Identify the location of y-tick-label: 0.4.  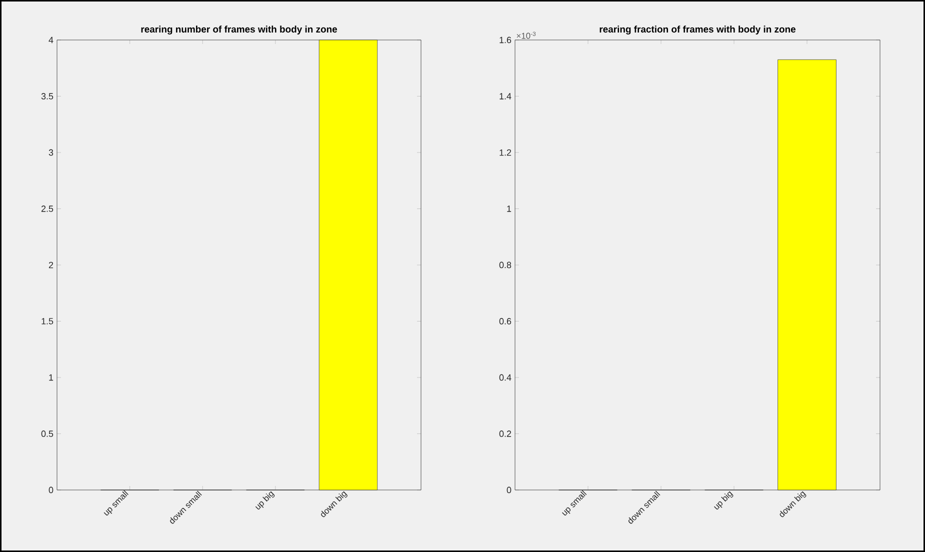
(505, 377).